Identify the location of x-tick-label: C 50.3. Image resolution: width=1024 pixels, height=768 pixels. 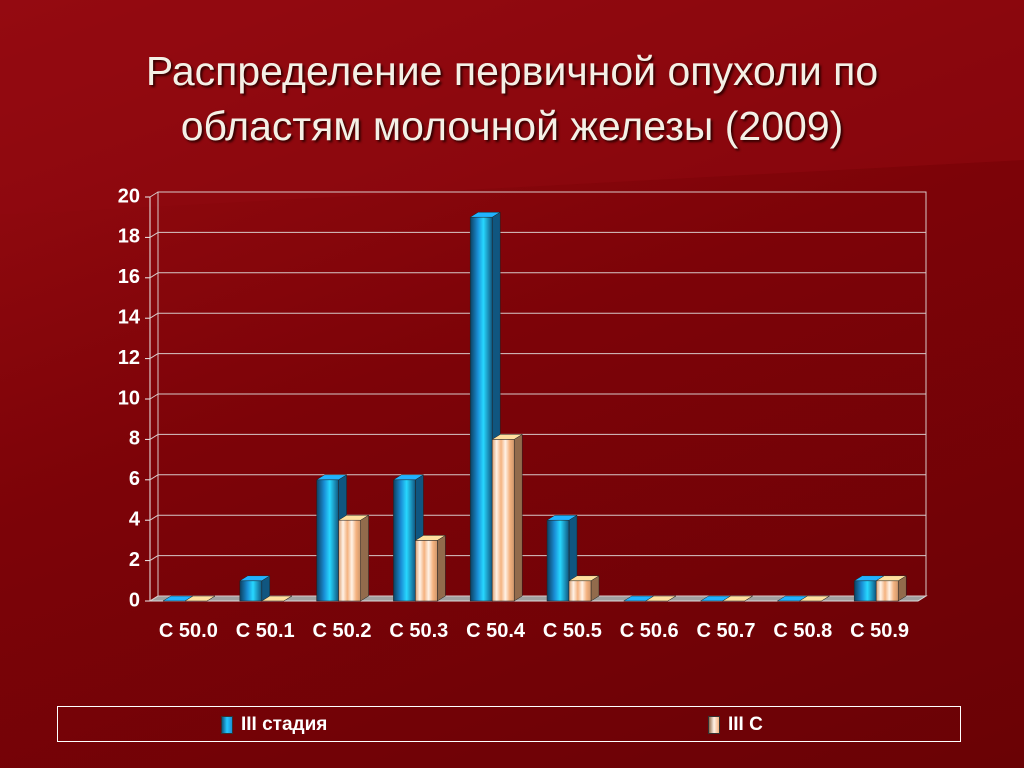
(419, 631).